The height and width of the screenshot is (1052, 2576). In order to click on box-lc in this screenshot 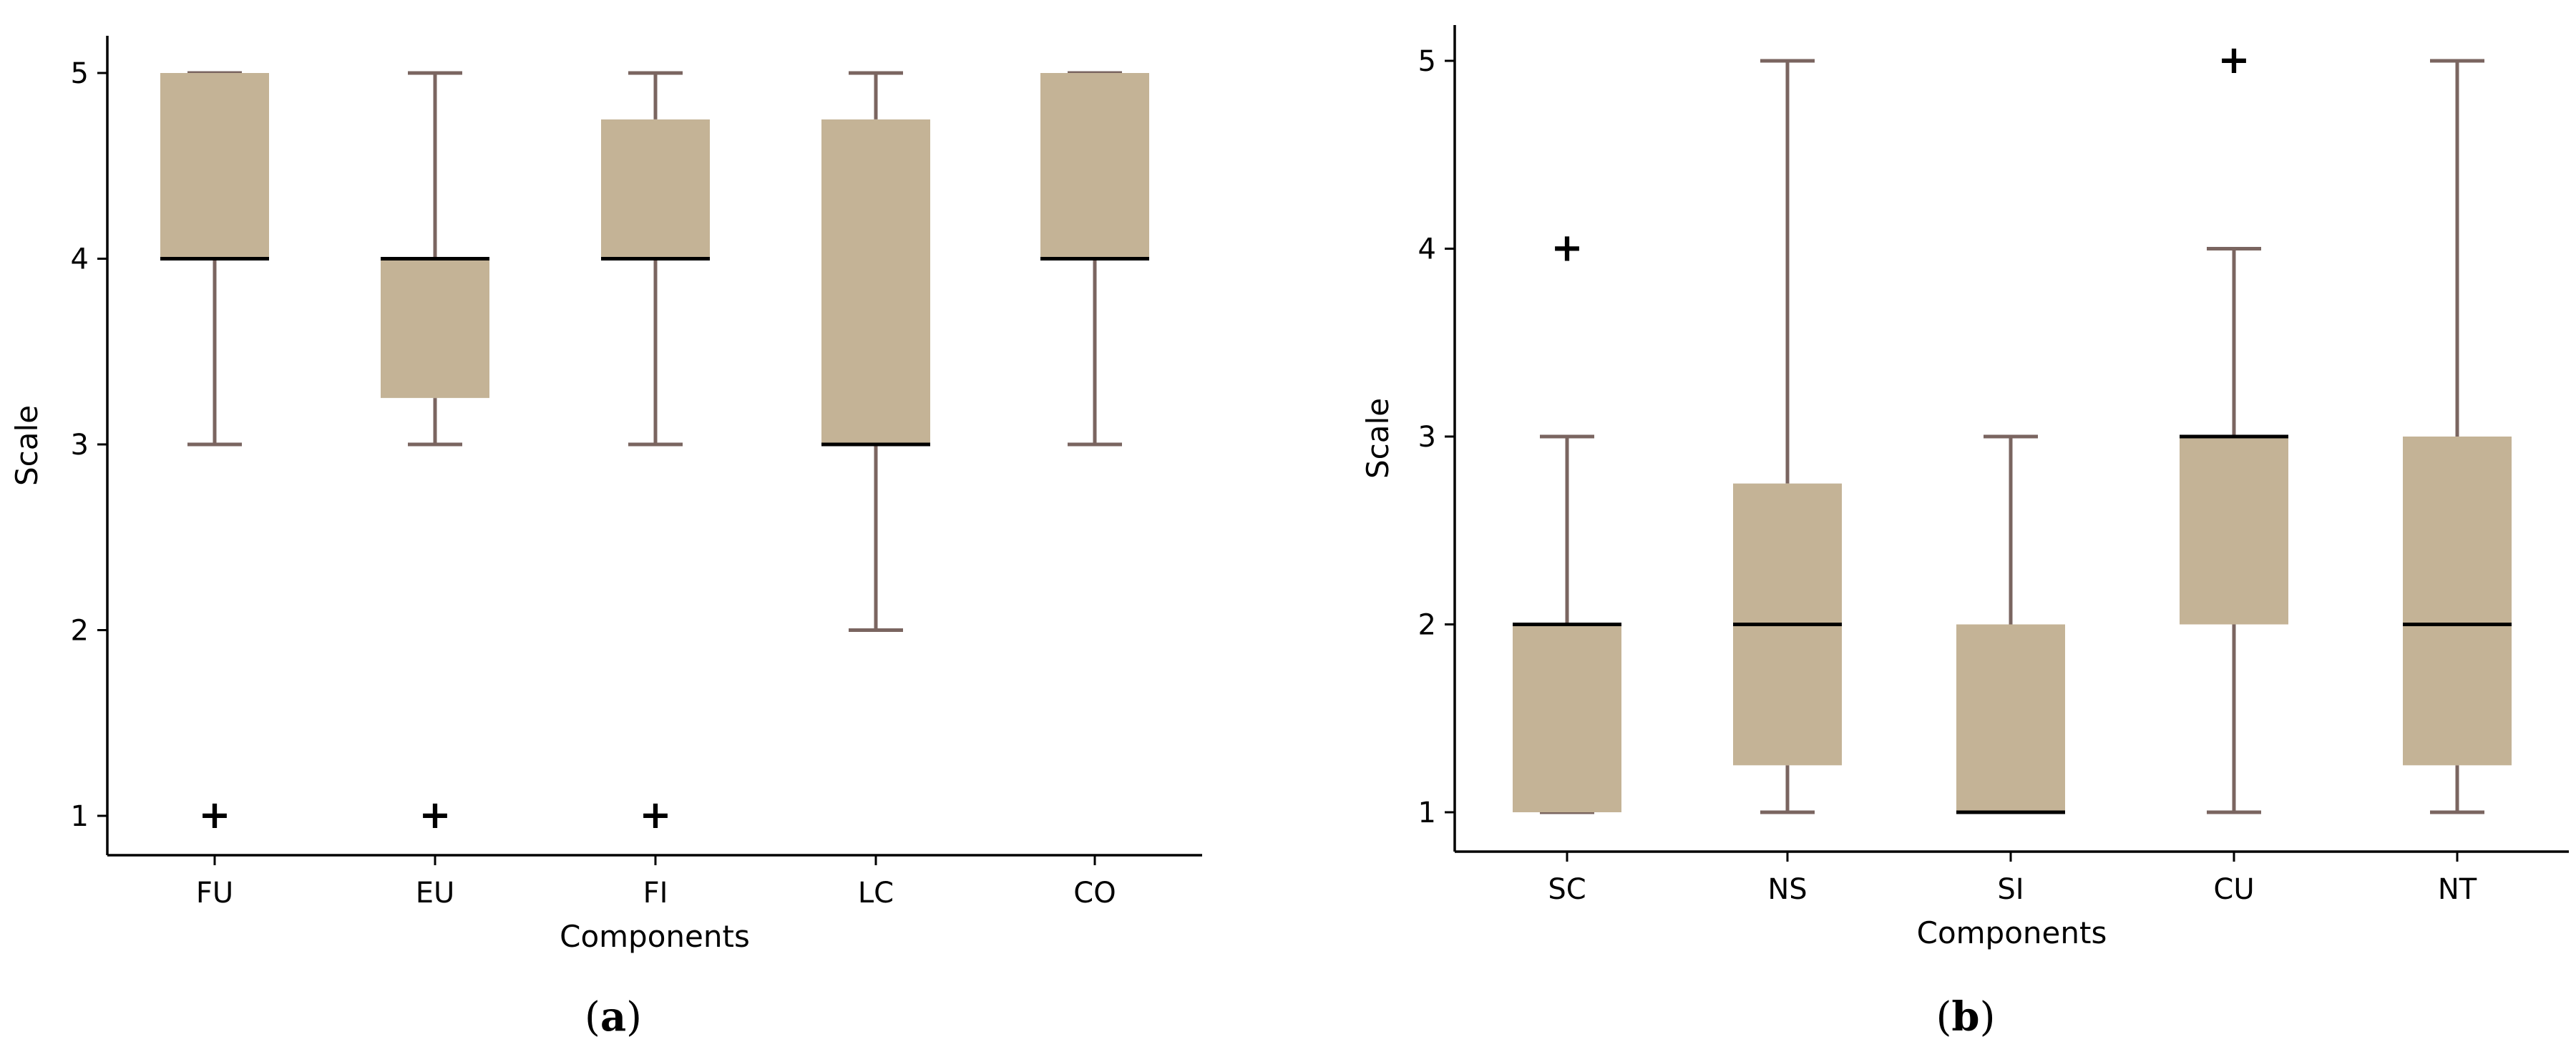, I will do `click(875, 351)`.